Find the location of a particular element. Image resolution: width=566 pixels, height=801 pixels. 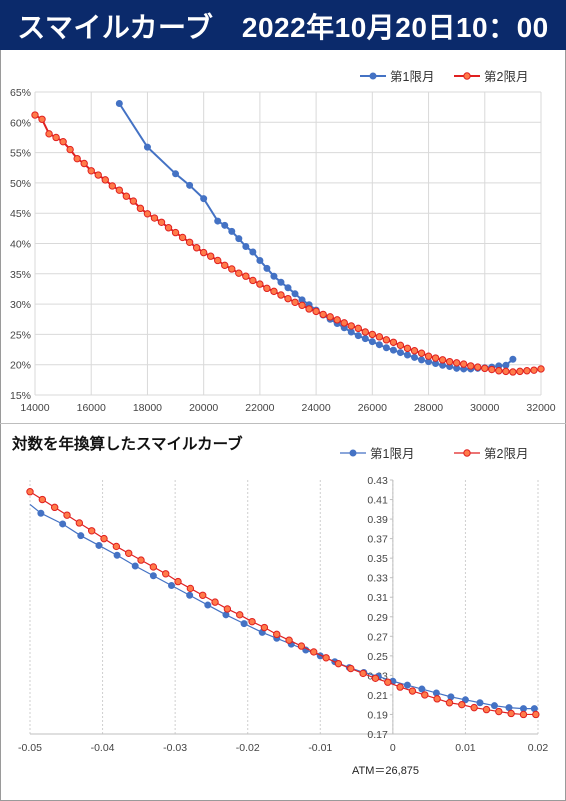

chart2-title: 対数を年換算したスマイルカーブ is located at coordinates (127, 444).